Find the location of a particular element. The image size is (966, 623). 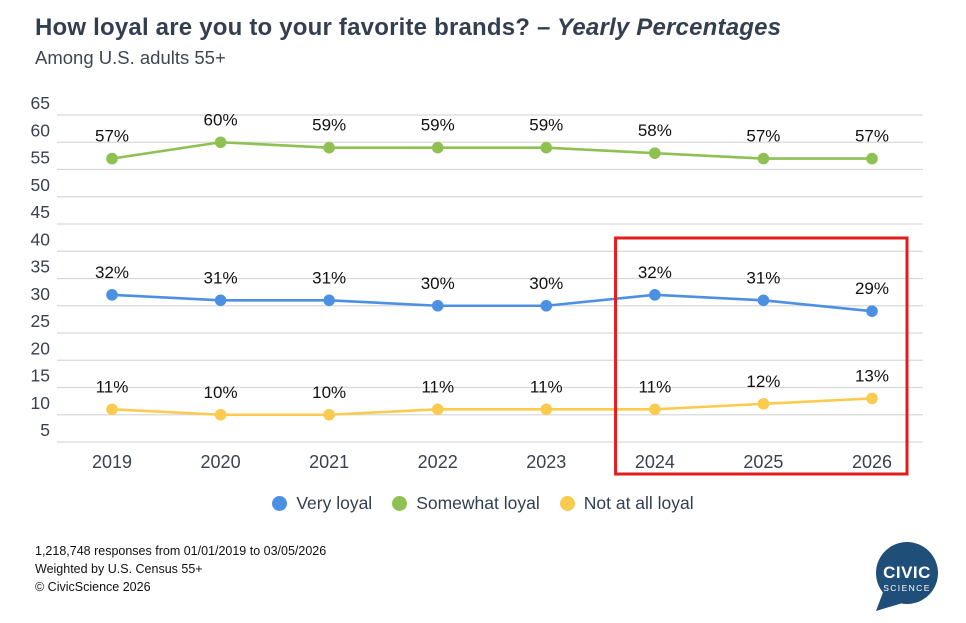

legend: Very loyal Somewhat loyal Not at all loyal is located at coordinates (483, 503).